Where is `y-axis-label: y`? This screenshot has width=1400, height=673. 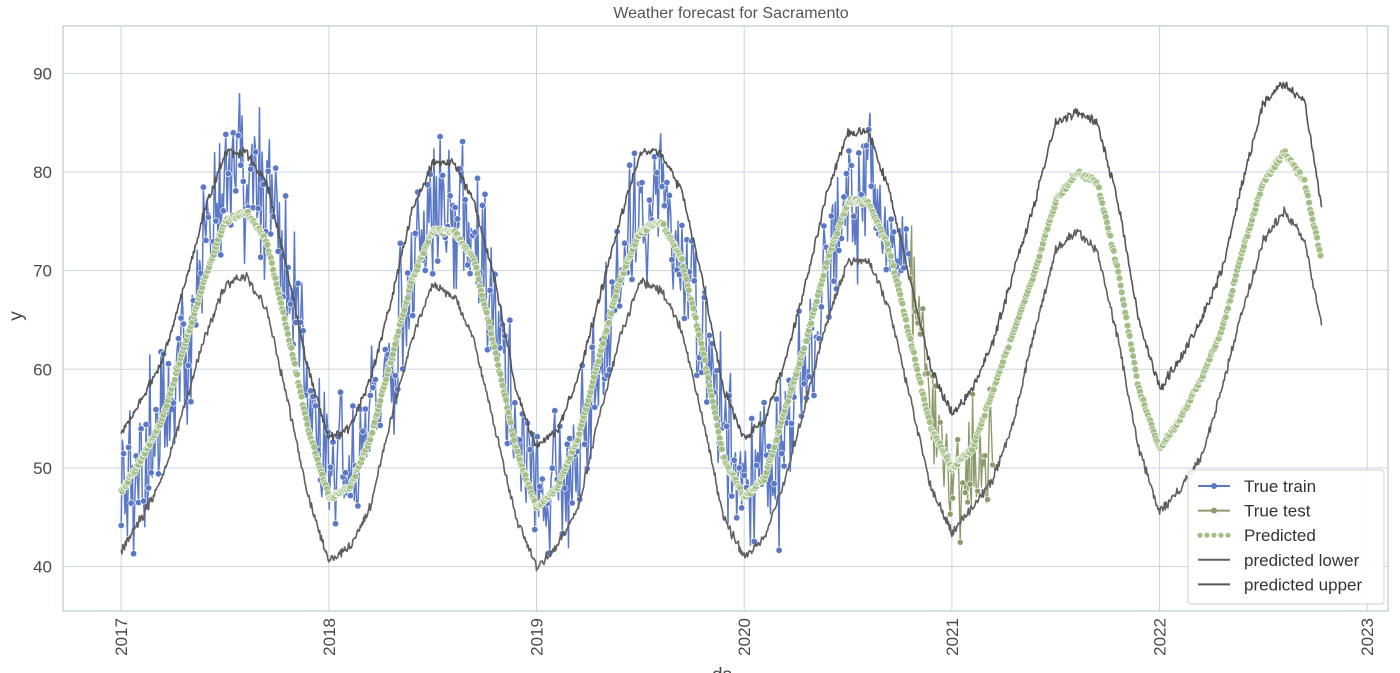
y-axis-label: y is located at coordinates (16, 316).